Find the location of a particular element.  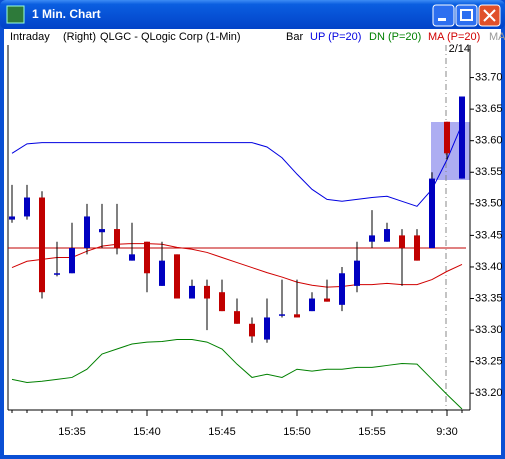

y-tick-label: 33.40 is located at coordinates (489, 267).